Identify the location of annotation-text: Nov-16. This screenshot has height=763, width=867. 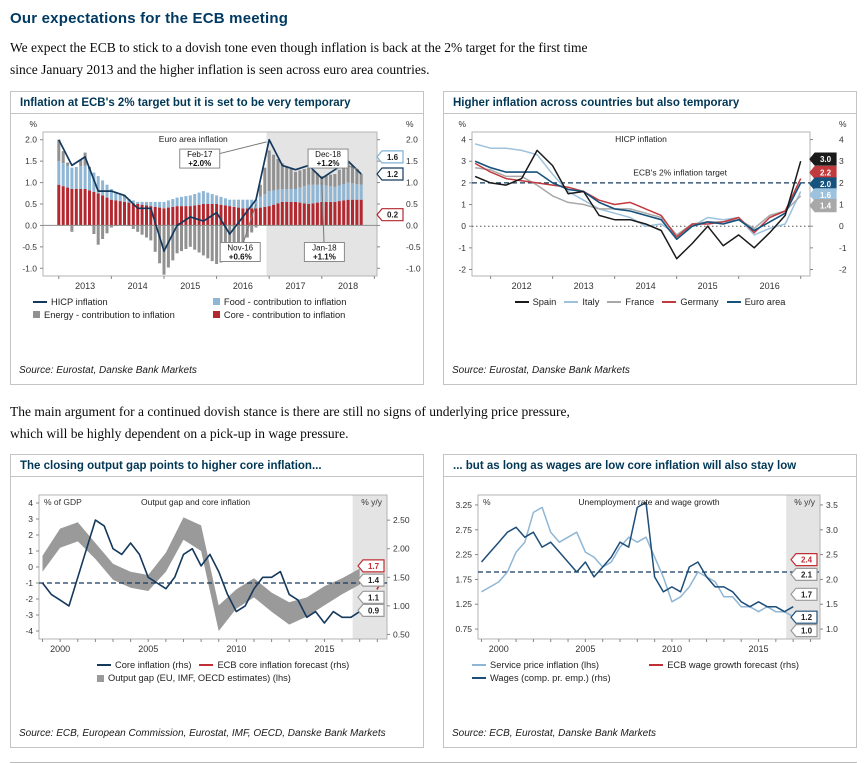
(240, 247).